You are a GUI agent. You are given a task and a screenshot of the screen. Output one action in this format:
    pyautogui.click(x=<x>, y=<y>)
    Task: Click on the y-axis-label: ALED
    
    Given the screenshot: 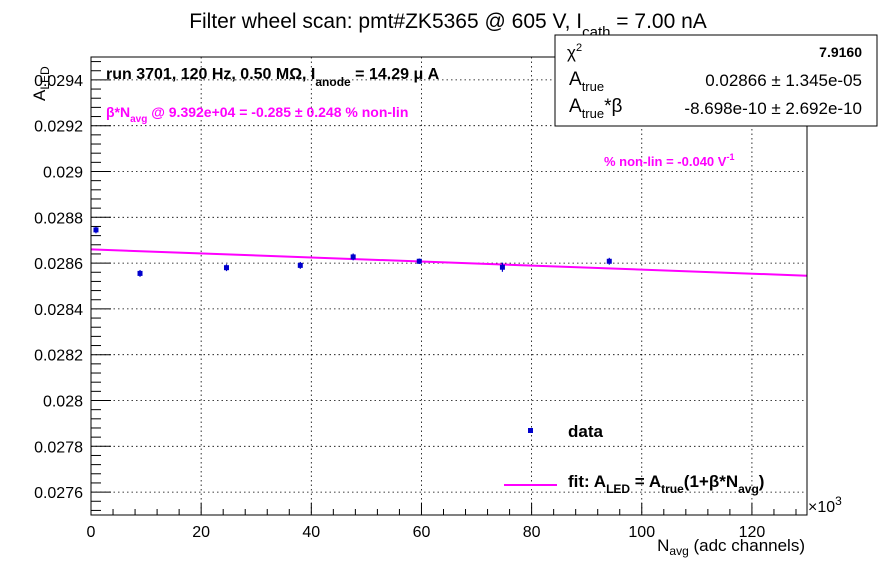 What is the action you would take?
    pyautogui.click(x=41, y=83)
    